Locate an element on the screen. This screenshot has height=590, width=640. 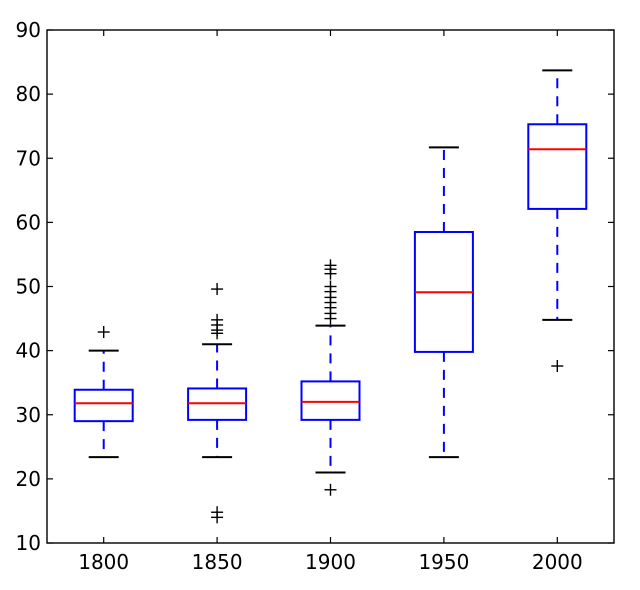
box-group-1950 is located at coordinates (443, 302).